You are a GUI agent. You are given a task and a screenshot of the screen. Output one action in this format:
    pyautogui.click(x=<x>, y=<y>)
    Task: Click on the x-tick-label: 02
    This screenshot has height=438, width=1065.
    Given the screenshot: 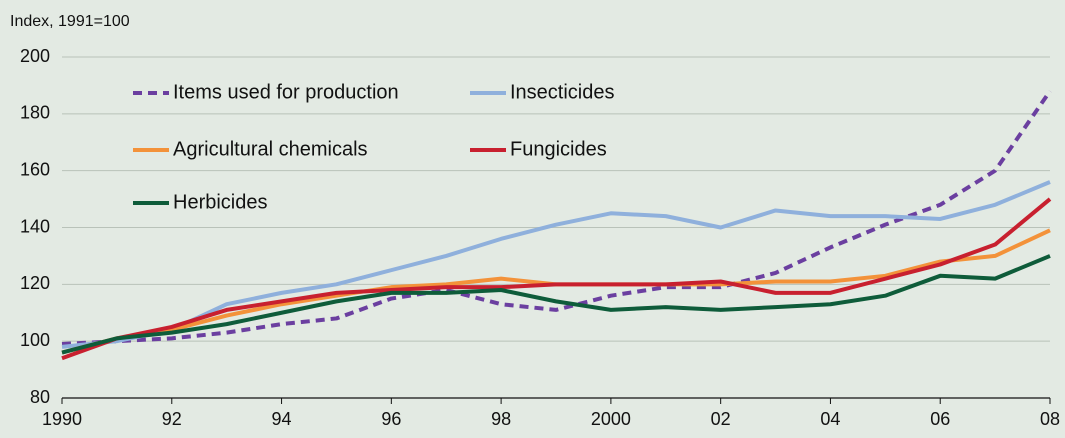 What is the action you would take?
    pyautogui.click(x=721, y=419)
    